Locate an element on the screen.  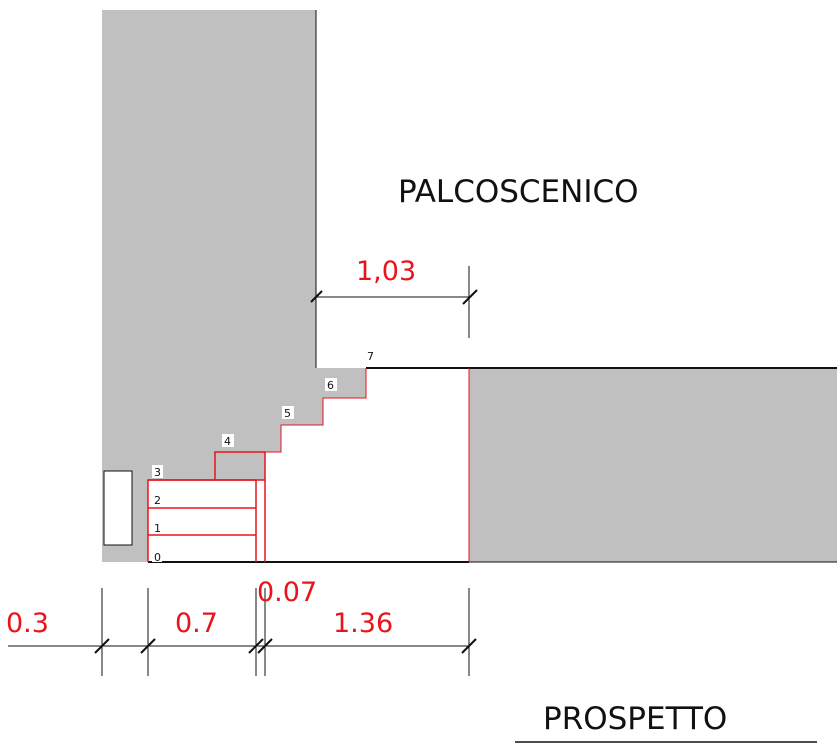
dimension-d2: 0.7 is located at coordinates (196, 623).